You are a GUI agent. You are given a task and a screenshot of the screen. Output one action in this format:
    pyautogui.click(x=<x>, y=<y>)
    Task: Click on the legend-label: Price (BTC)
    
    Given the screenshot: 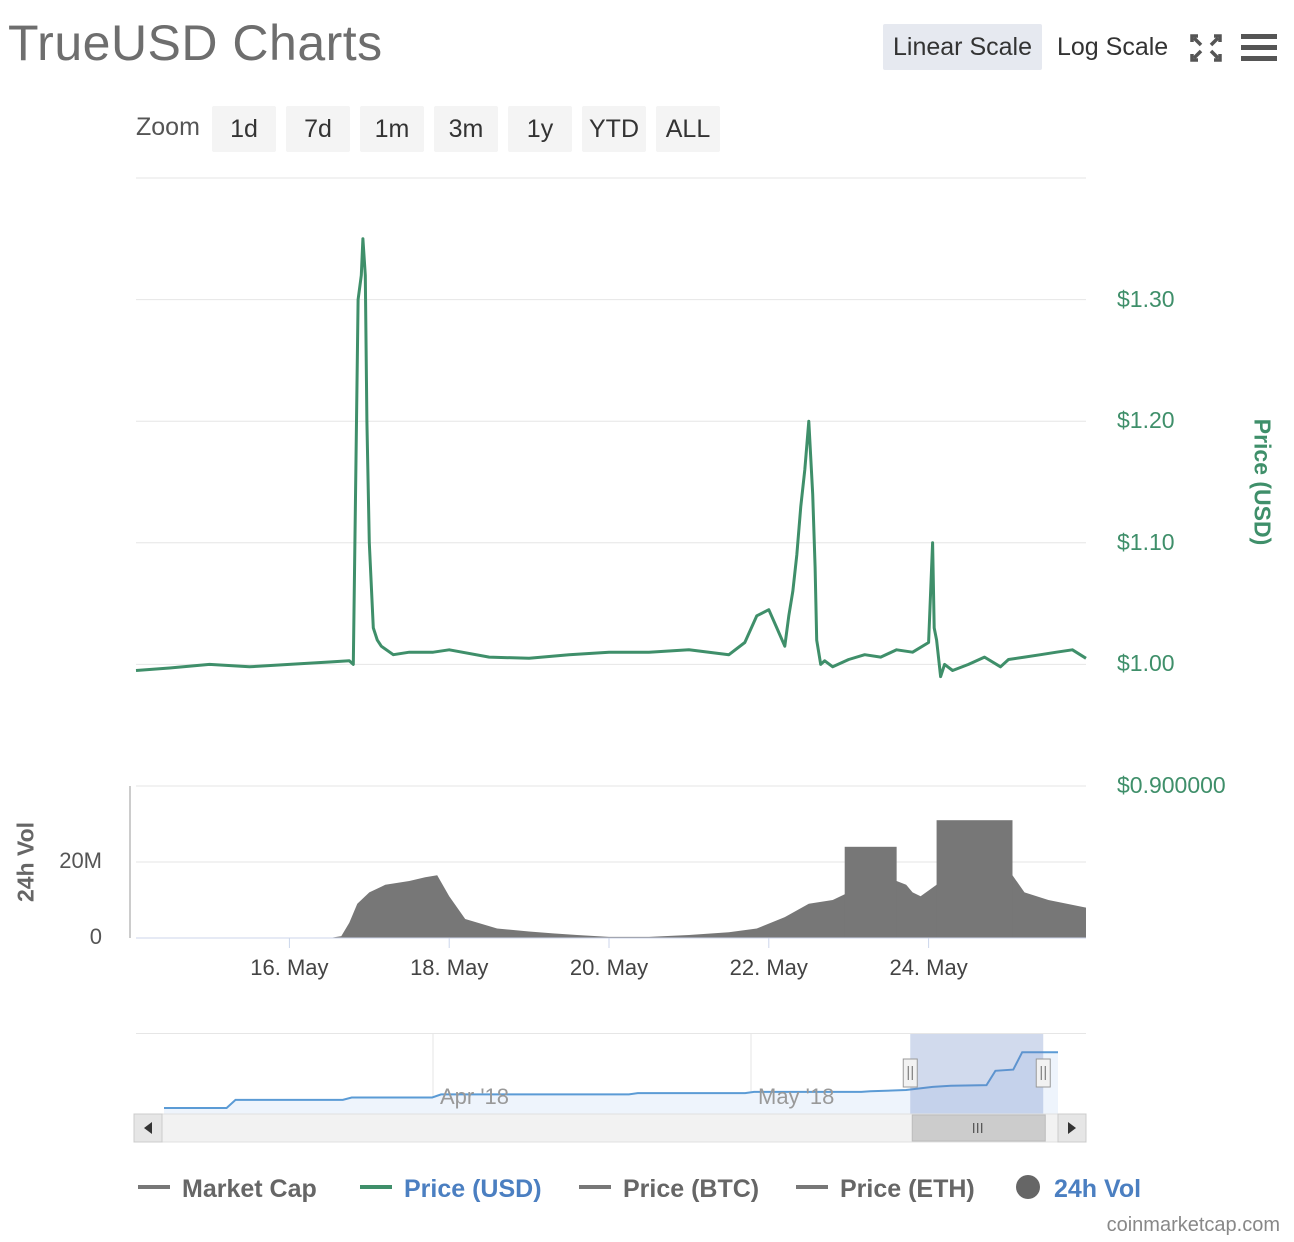 What is the action you would take?
    pyautogui.click(x=691, y=1189)
    